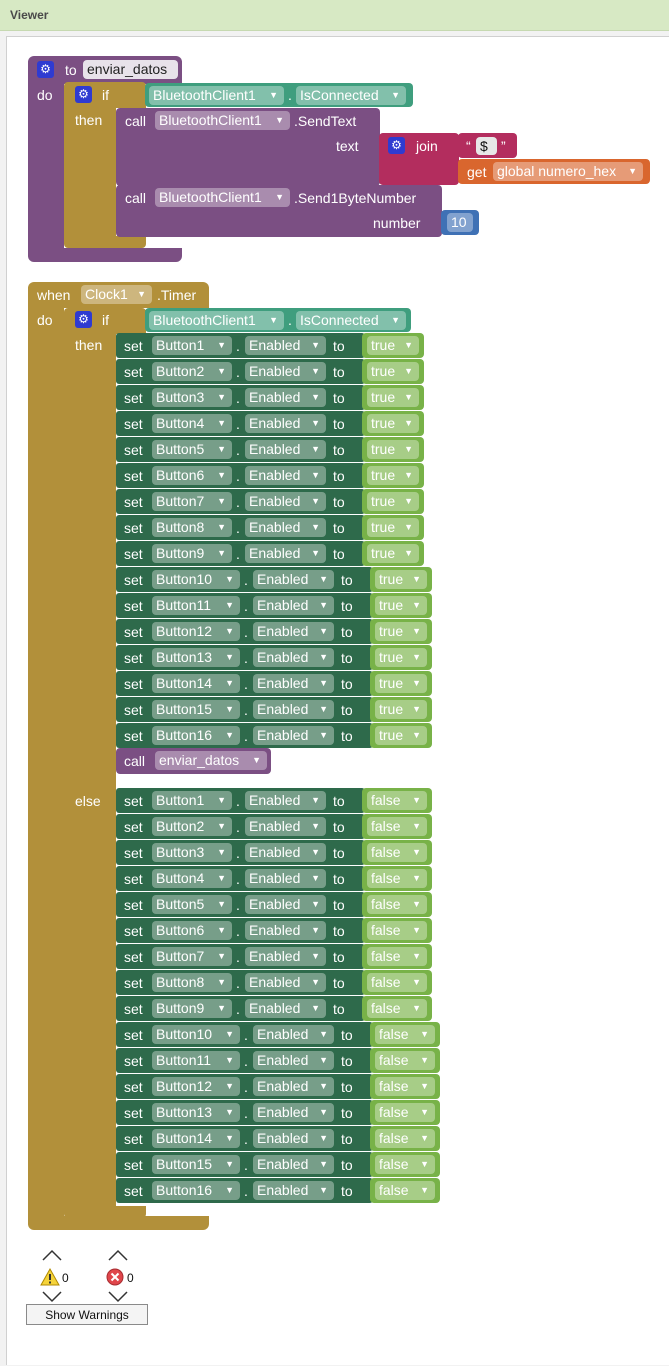 This screenshot has height=1366, width=669. I want to click on component-dropdown: Button16 ▼, so click(196, 1190).